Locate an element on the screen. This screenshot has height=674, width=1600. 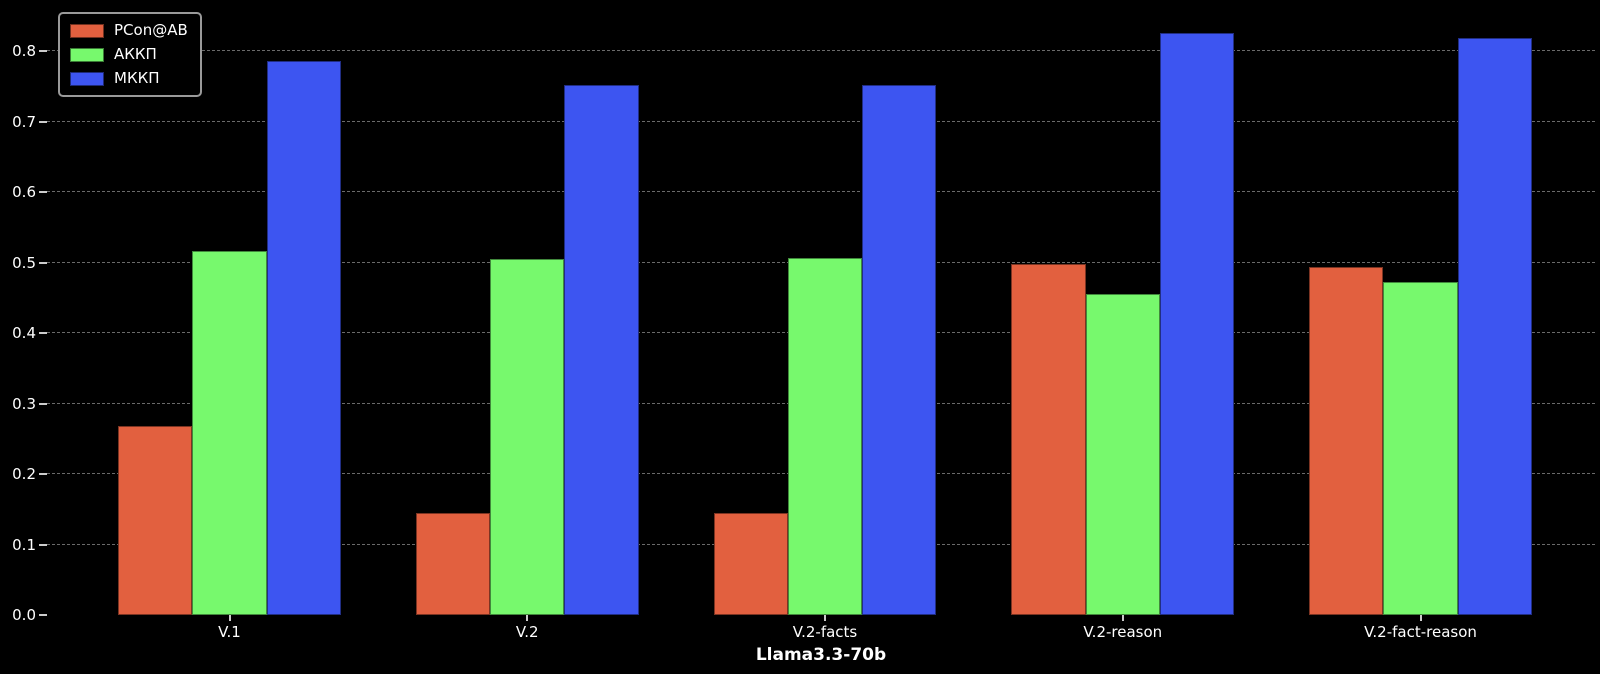
y-tick-label: 0.8 is located at coordinates (24, 51).